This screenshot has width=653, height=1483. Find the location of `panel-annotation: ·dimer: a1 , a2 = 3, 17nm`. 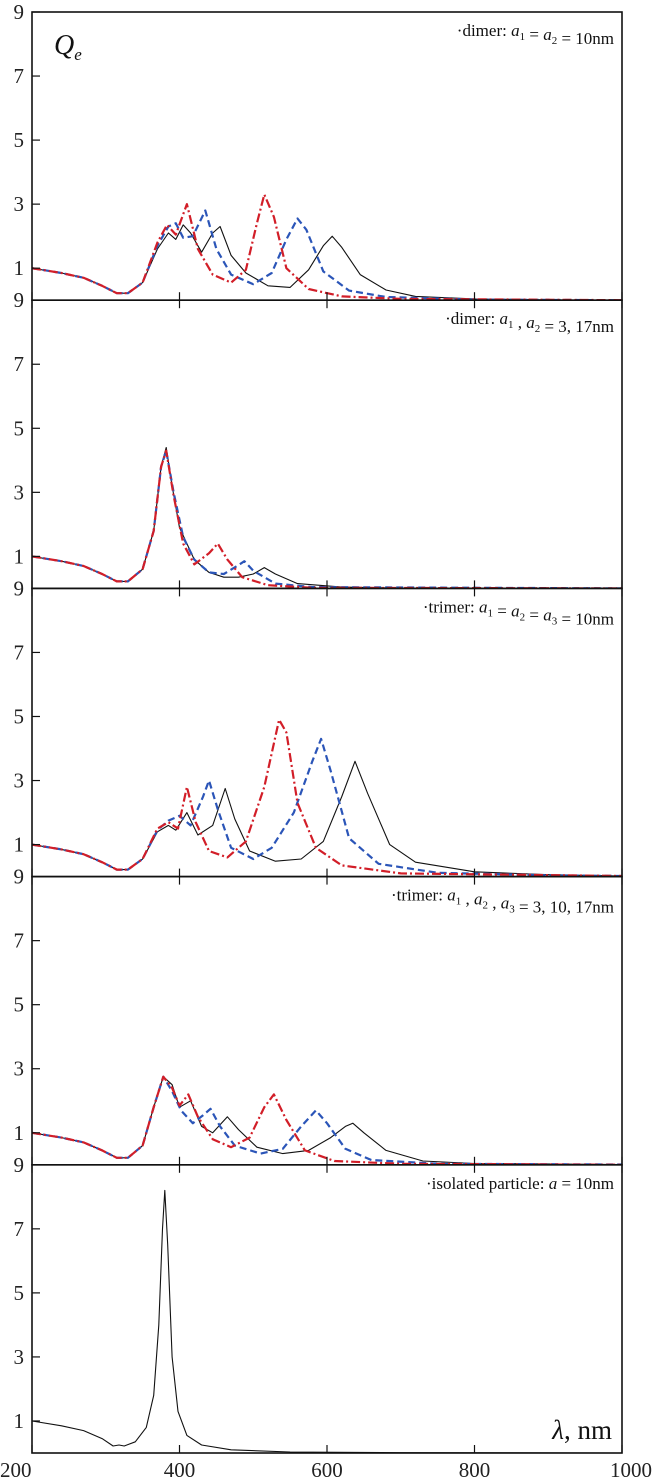

panel-annotation: ·dimer: a1 , a2 = 3, 17nm is located at coordinates (529, 322).